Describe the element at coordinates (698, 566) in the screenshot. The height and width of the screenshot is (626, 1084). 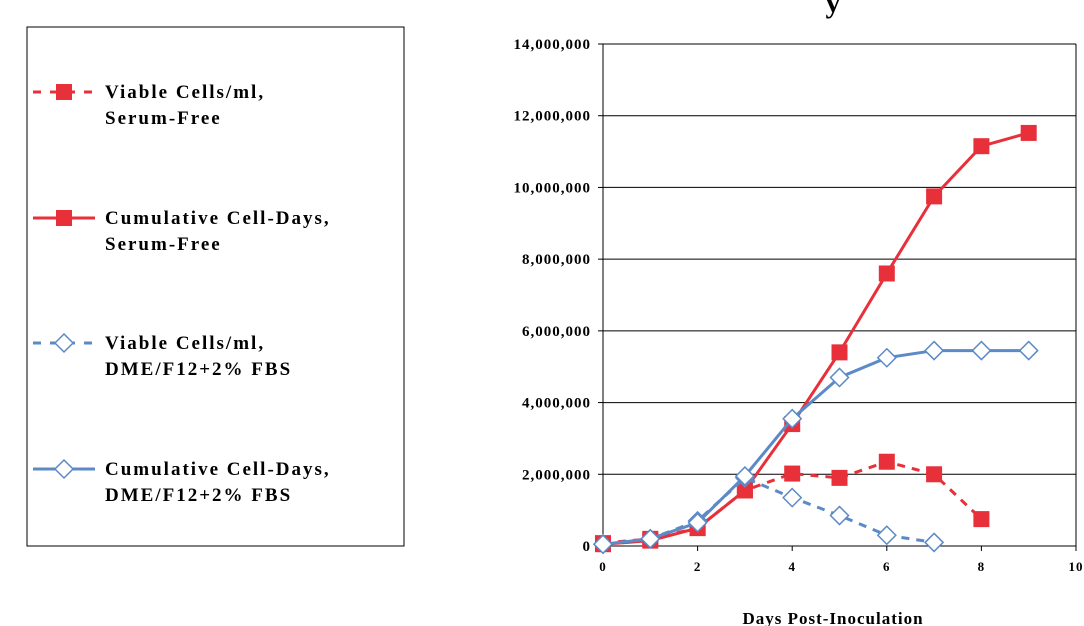
I see `x-tick-label: 2` at that location.